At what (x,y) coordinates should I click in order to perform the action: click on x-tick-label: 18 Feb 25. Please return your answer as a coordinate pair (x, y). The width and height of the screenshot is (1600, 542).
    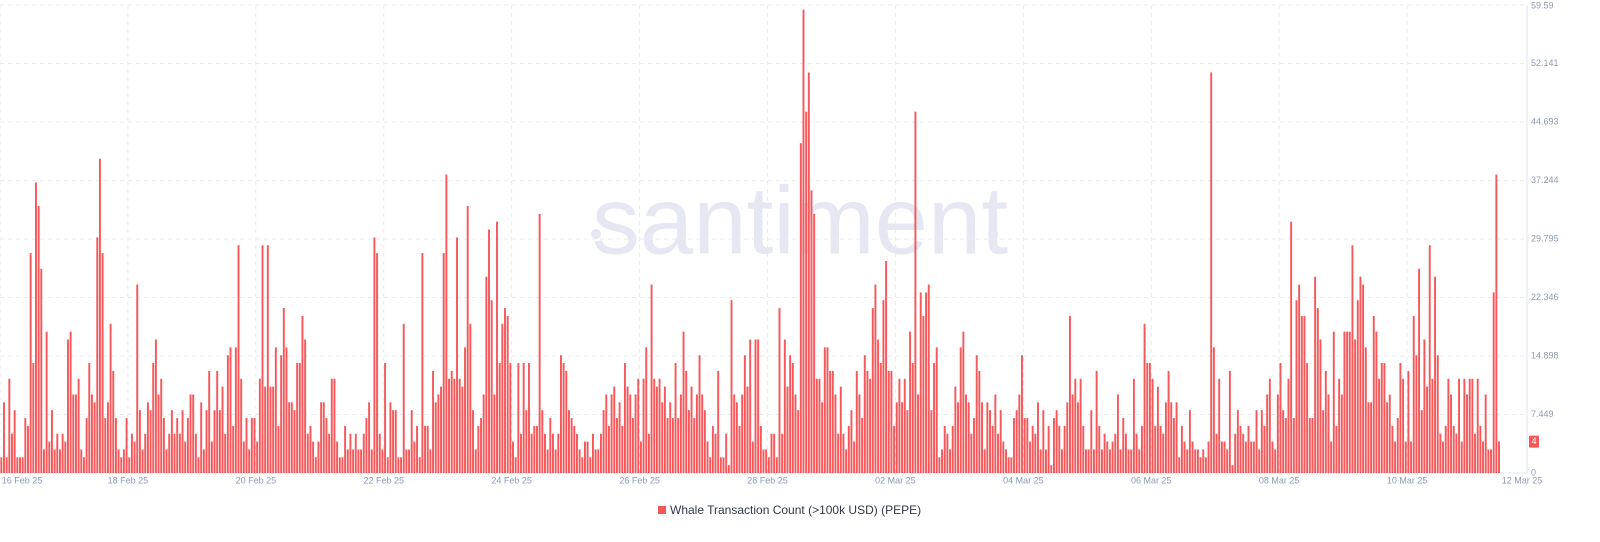
    Looking at the image, I should click on (128, 480).